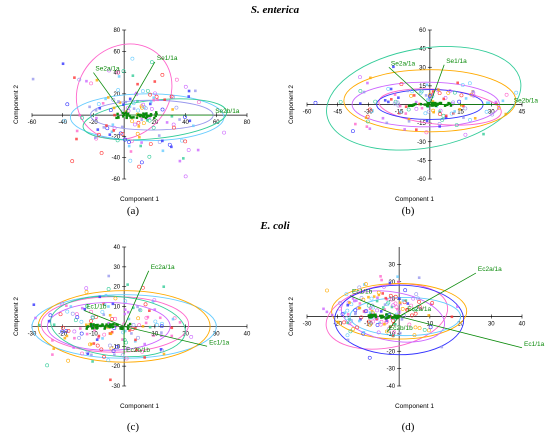 This screenshot has width=550, height=440. I want to click on x-axis-title: Component 1, so click(139, 199).